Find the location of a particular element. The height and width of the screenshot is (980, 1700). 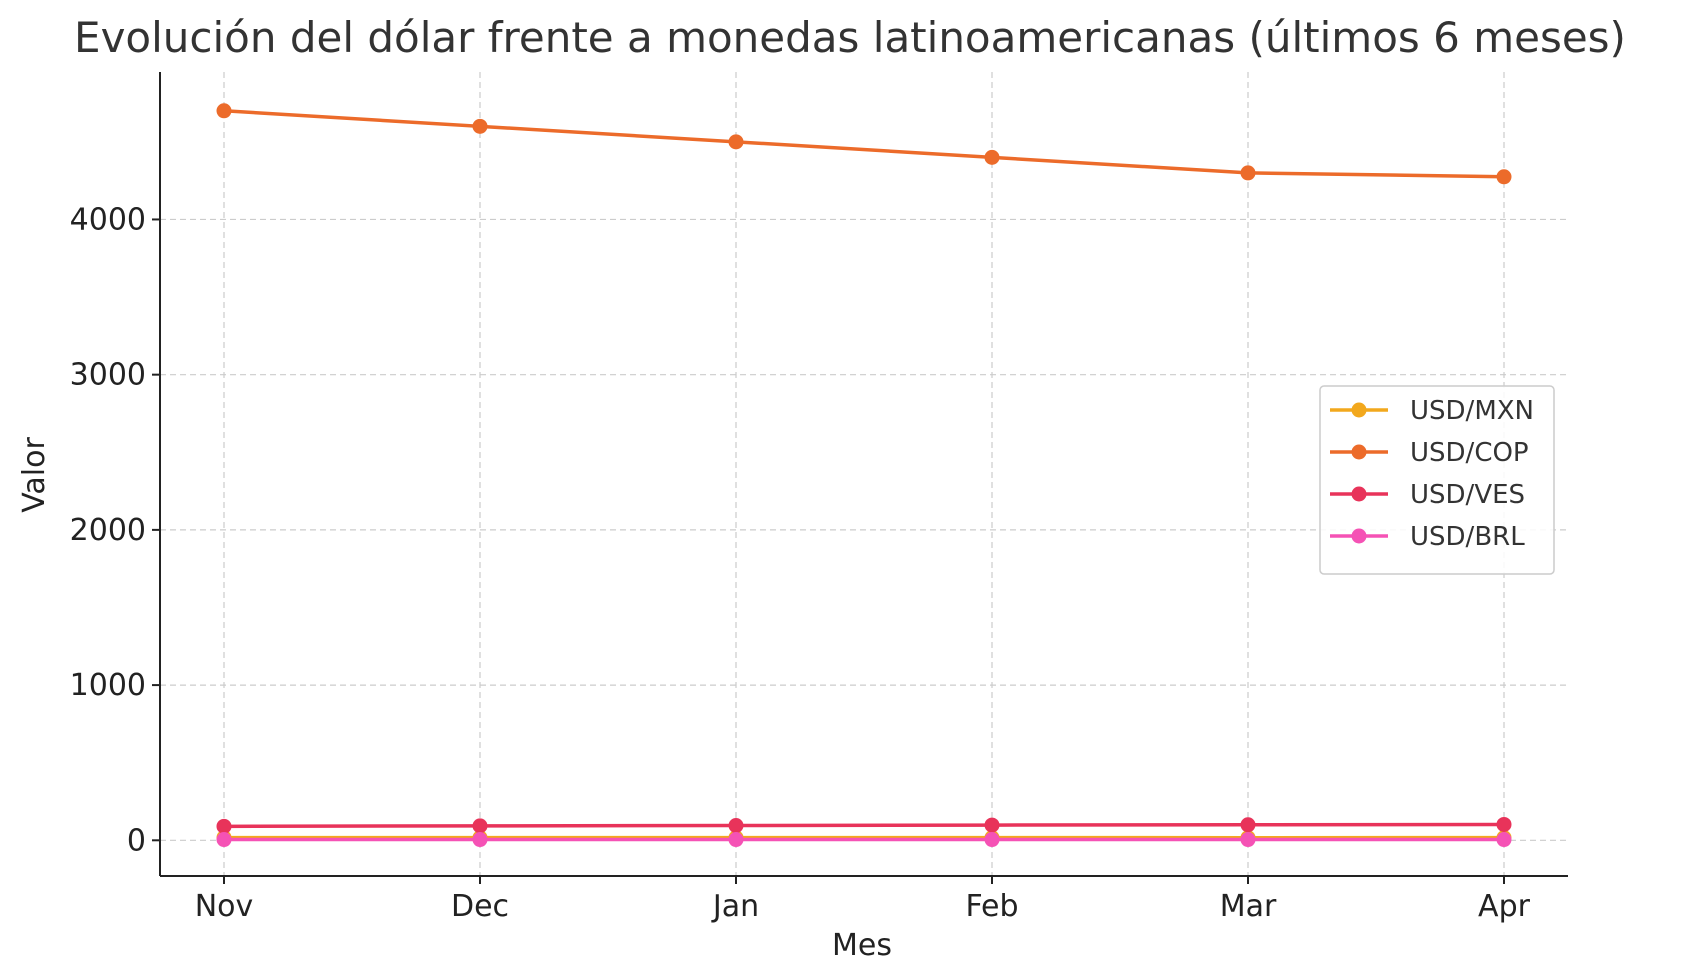

x-axis-label: Mes is located at coordinates (862, 945).